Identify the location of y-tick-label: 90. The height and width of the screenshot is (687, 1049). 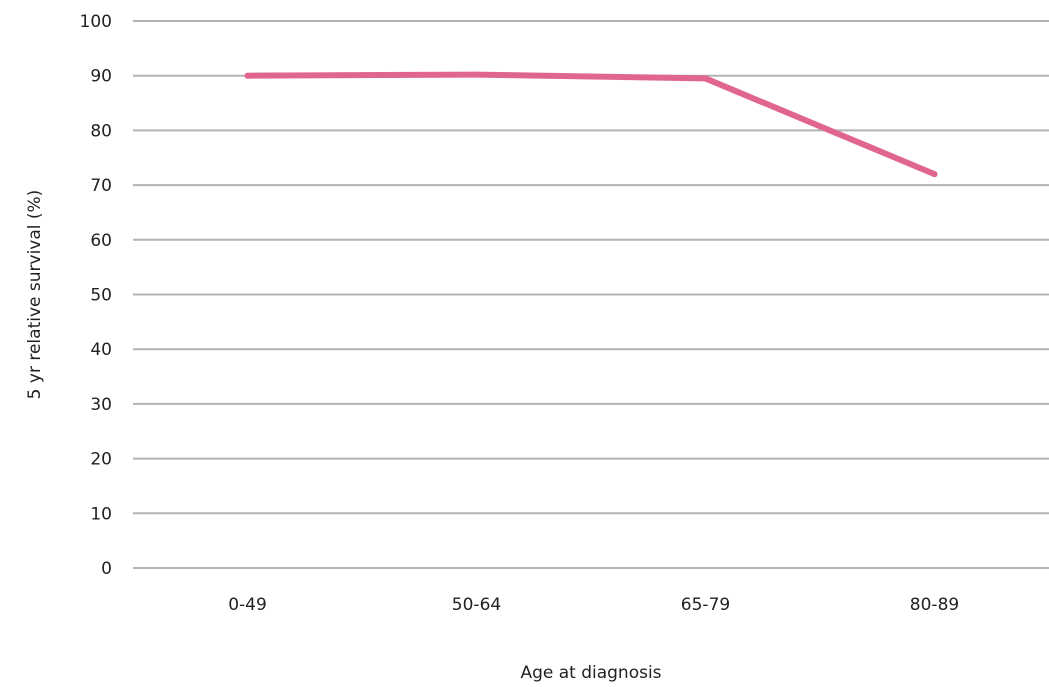
(101, 77).